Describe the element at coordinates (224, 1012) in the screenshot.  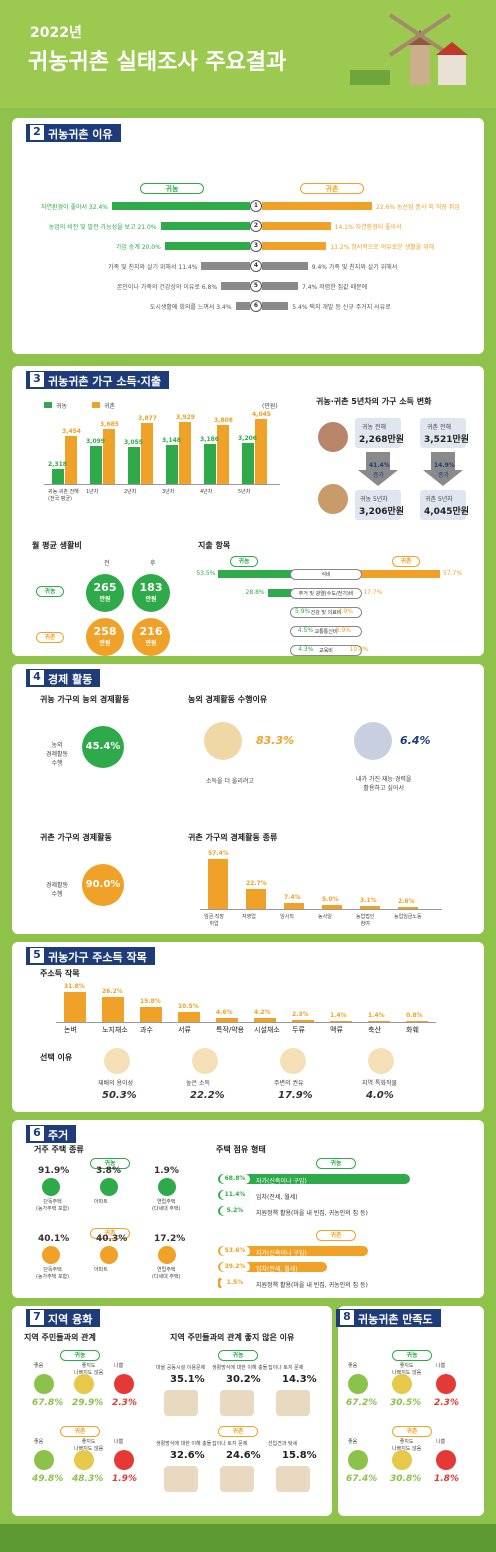
I see `crop-bar-value: 4.6%` at that location.